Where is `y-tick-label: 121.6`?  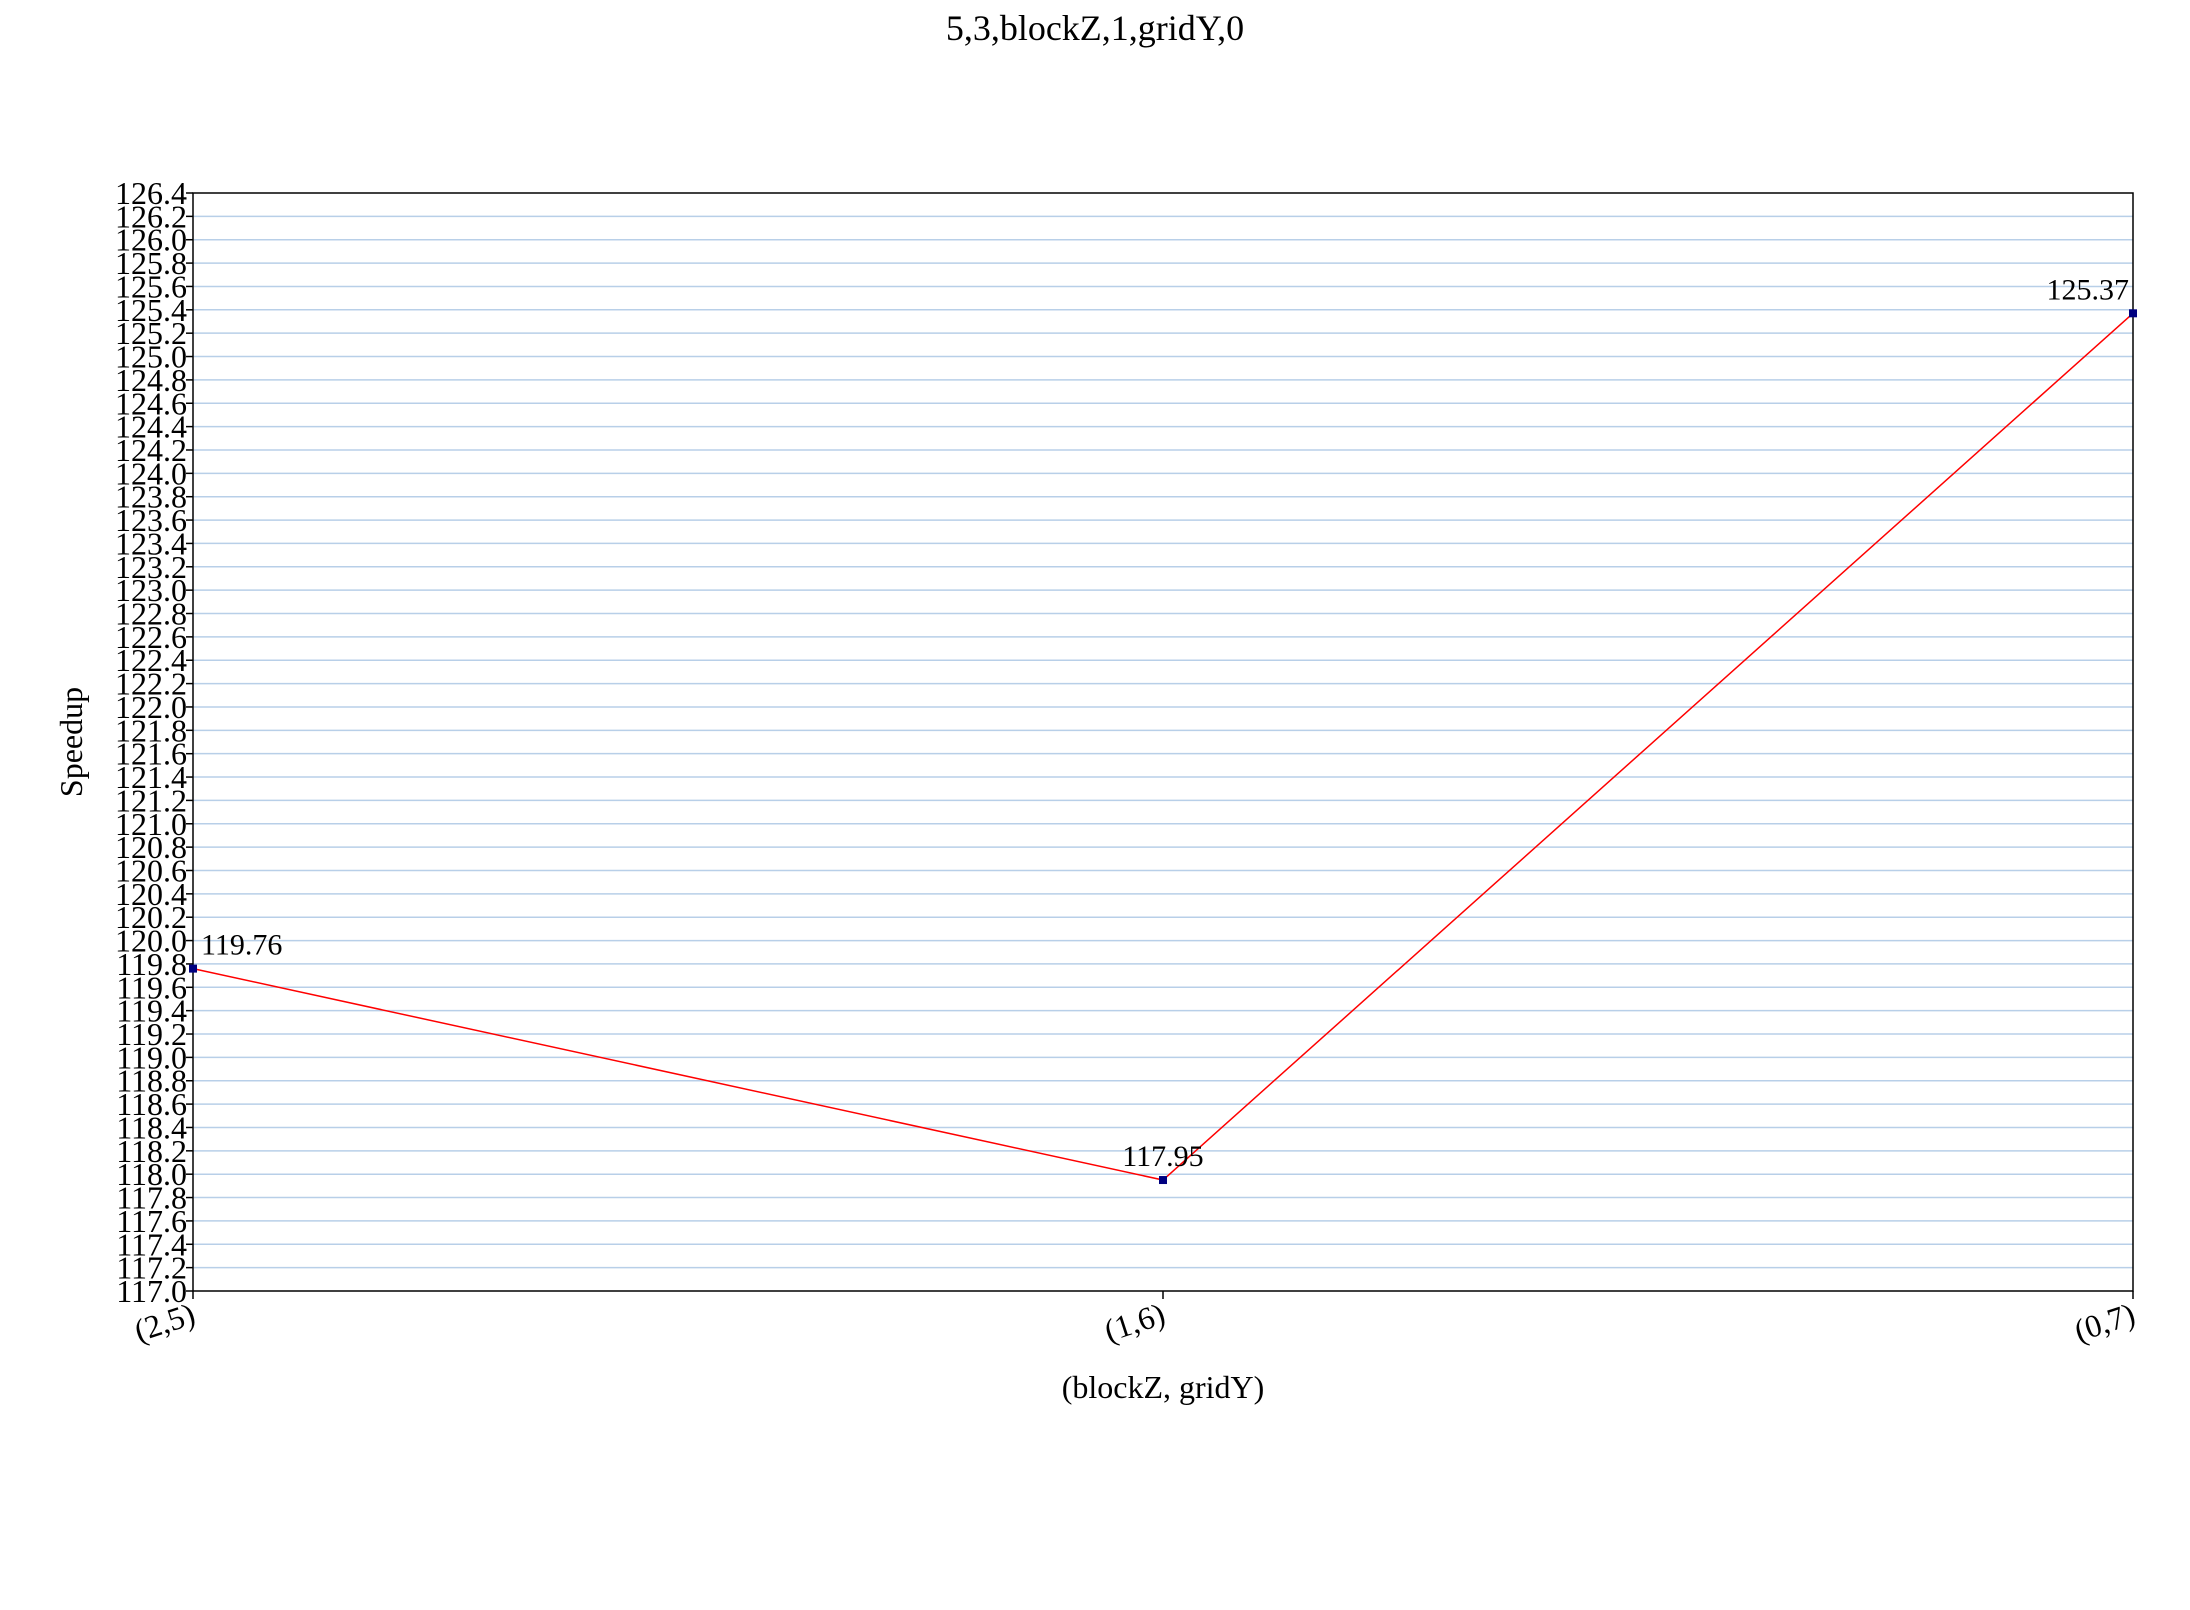
y-tick-label: 121.6 is located at coordinates (151, 754).